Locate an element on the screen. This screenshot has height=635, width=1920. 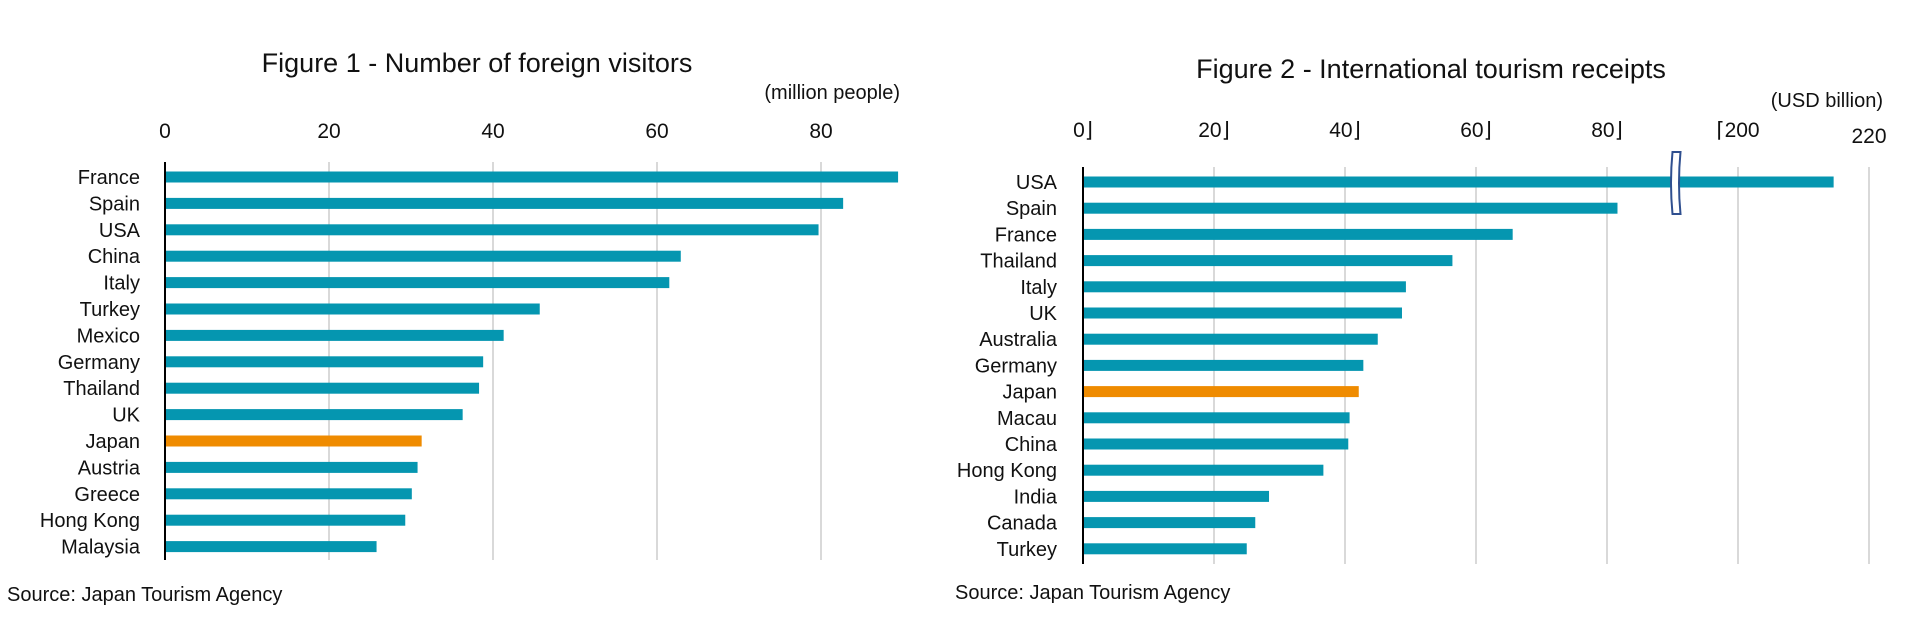
bar-canada is located at coordinates (1169, 523).